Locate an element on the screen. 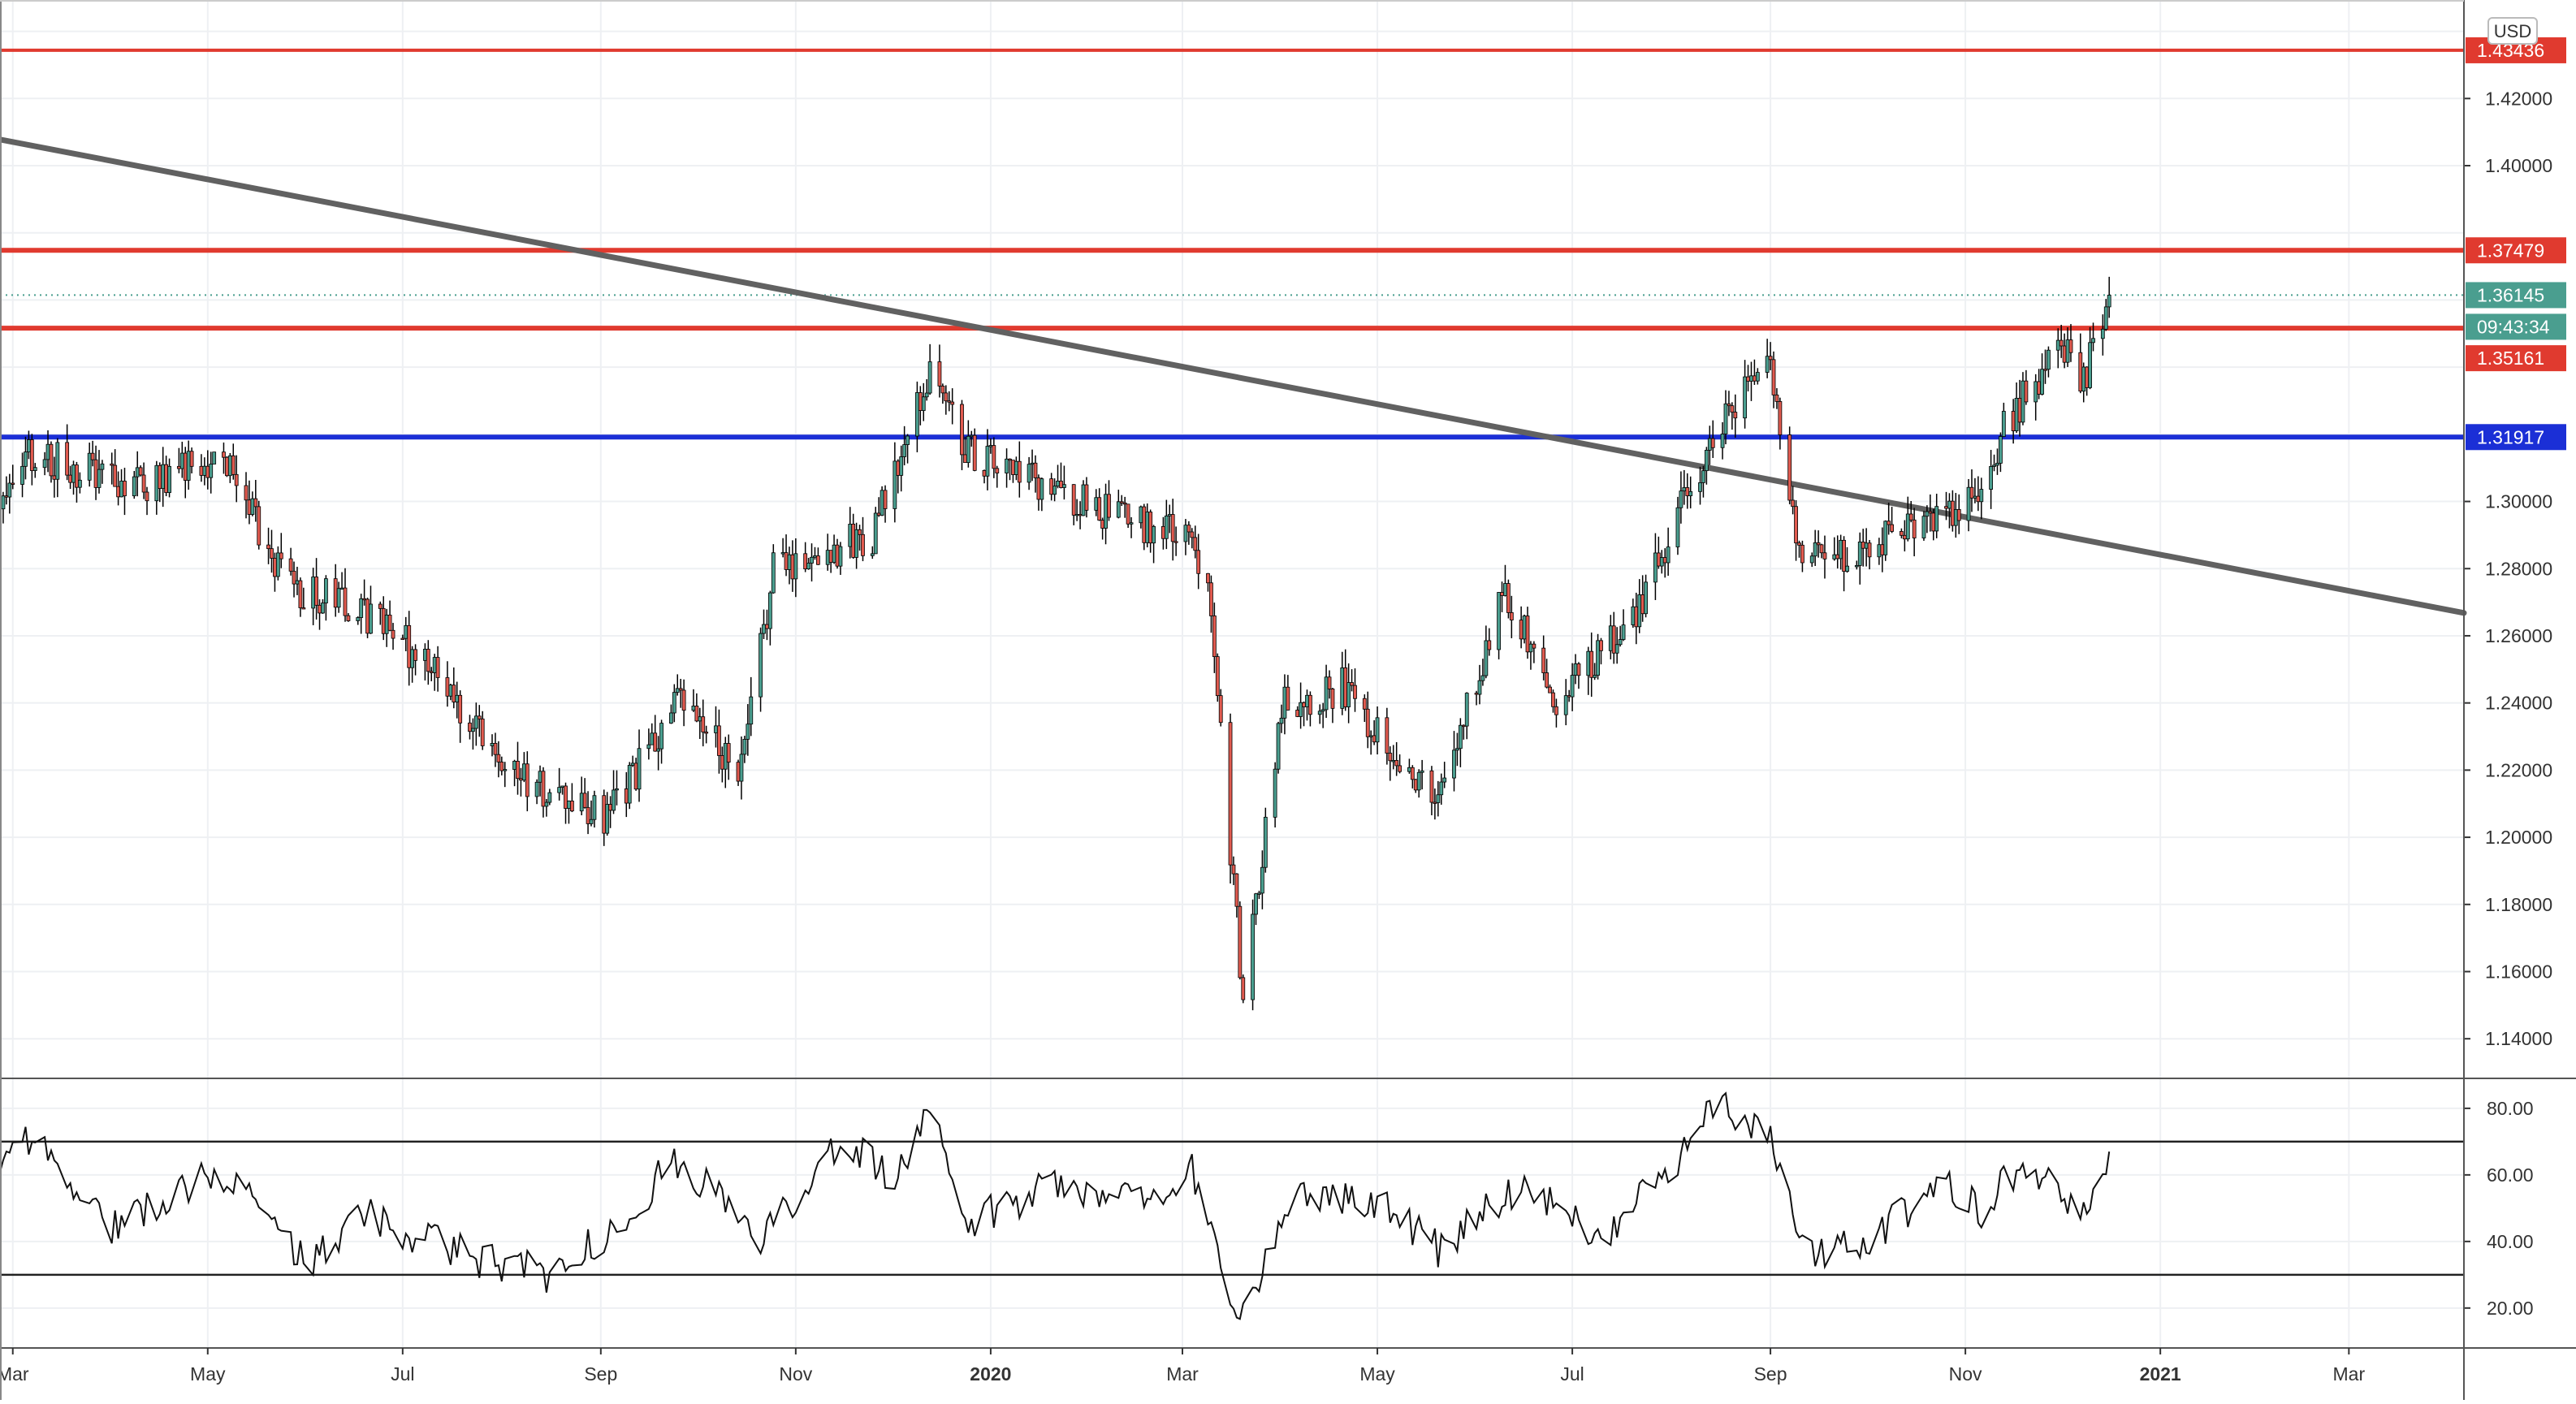 The width and height of the screenshot is (2576, 1404). price-axis-label: 1.18000 is located at coordinates (2519, 904).